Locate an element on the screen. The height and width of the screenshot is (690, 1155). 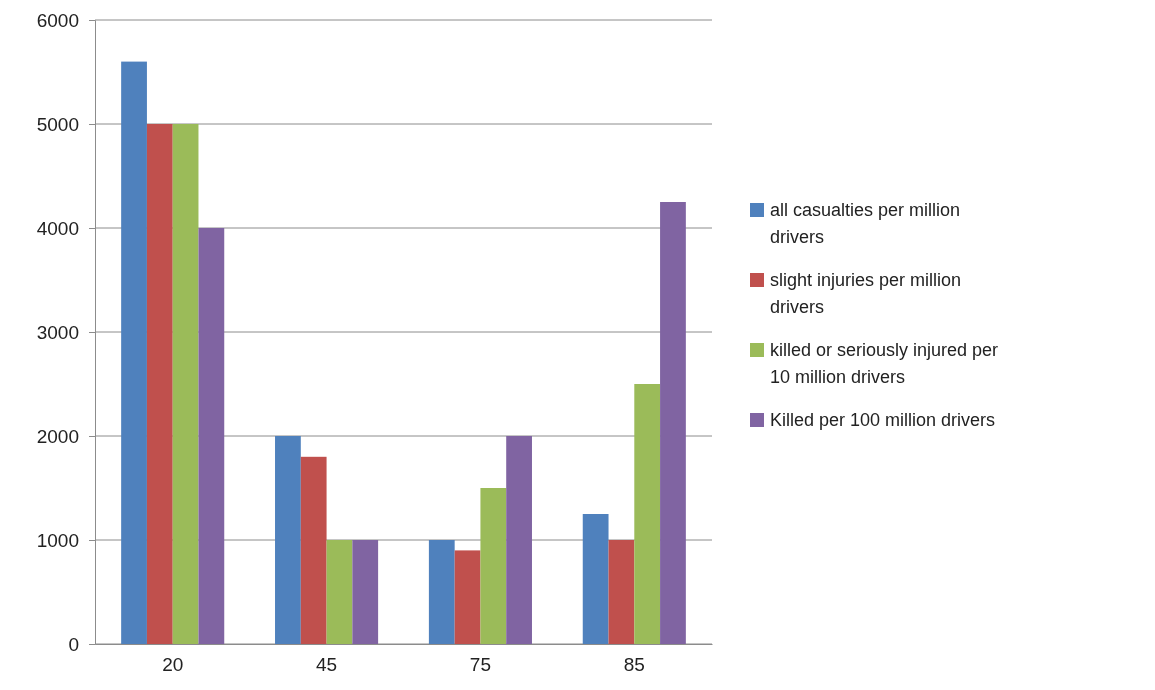
x-tick-label: 20 is located at coordinates (173, 665).